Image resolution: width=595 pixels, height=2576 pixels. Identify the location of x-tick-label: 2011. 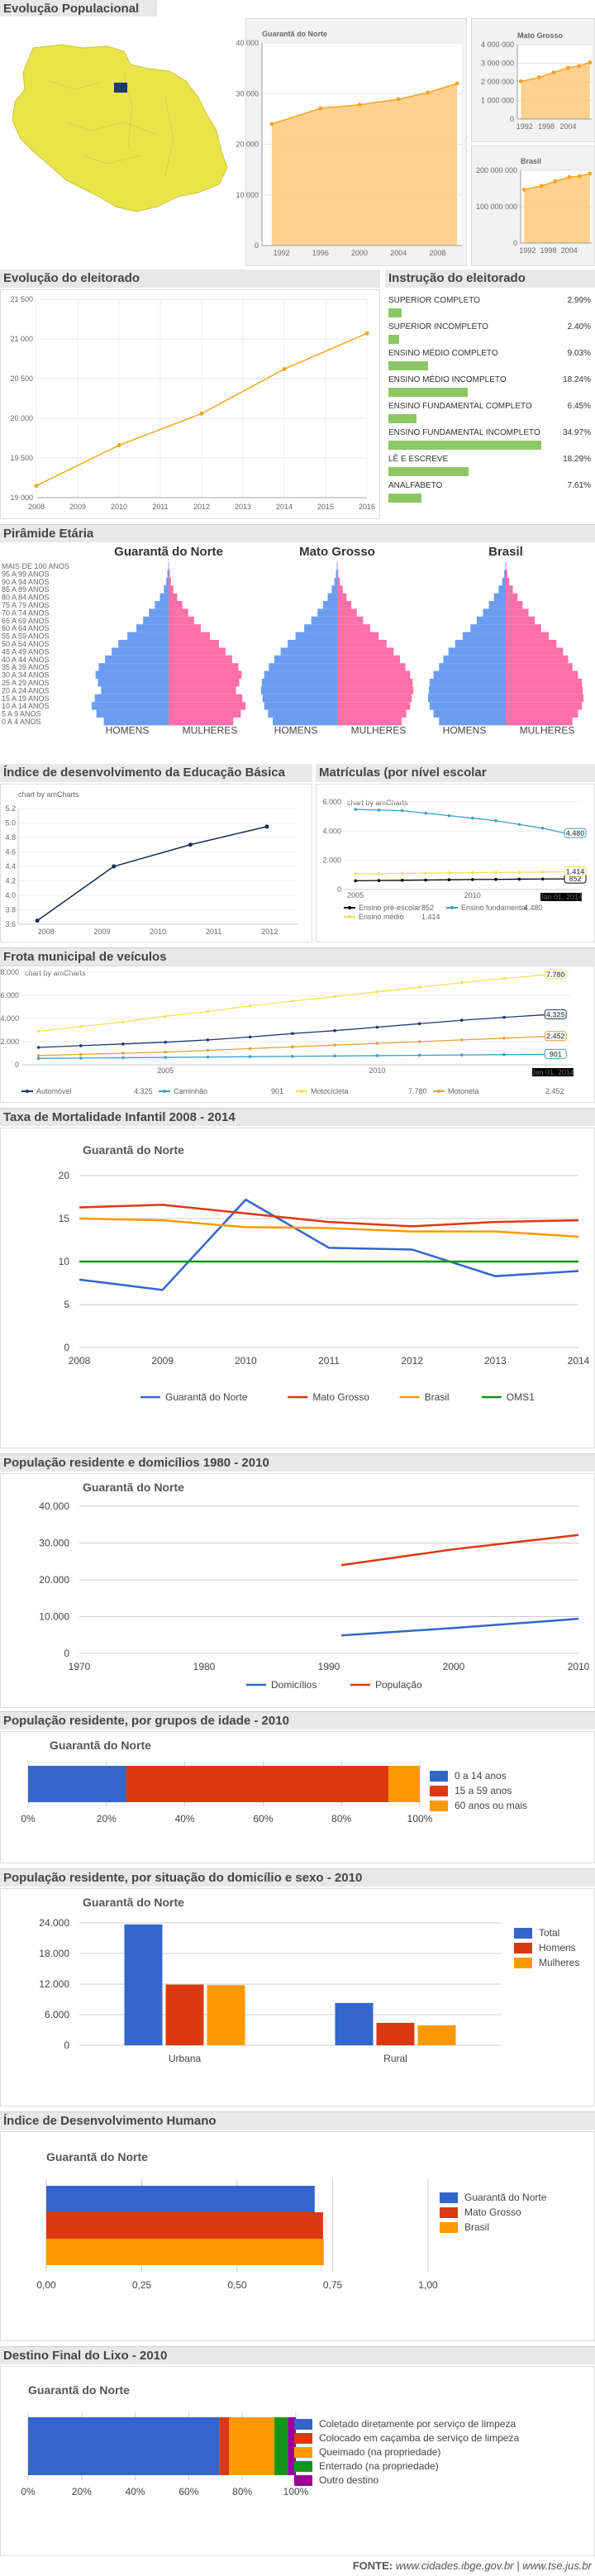
(160, 507).